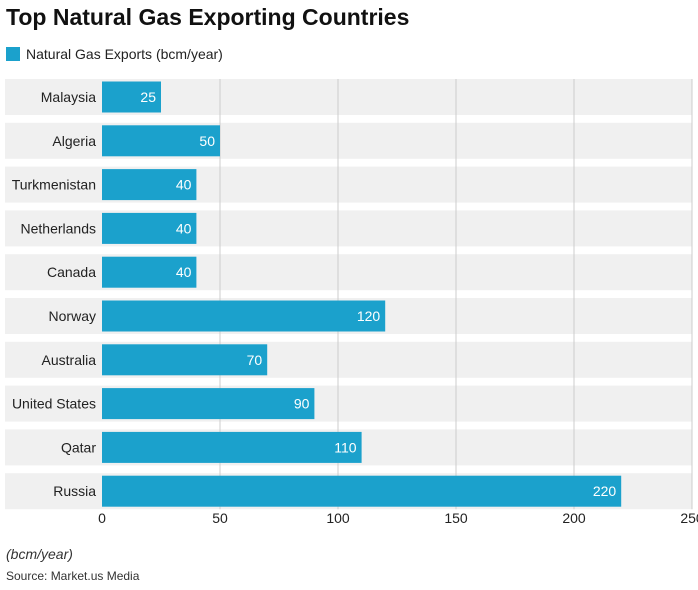 The width and height of the screenshot is (698, 590). What do you see at coordinates (124, 54) in the screenshot?
I see `legend-label: Natural Gas Exports (bcm/year)` at bounding box center [124, 54].